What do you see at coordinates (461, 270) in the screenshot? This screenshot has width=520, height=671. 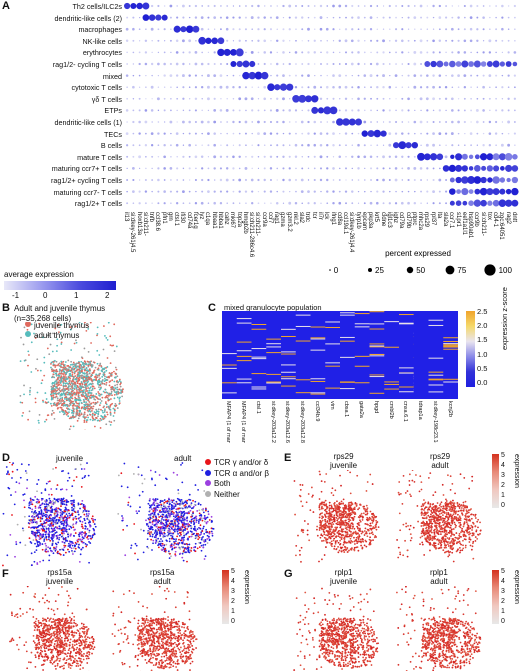 I see `size-legend-tick: 75` at bounding box center [461, 270].